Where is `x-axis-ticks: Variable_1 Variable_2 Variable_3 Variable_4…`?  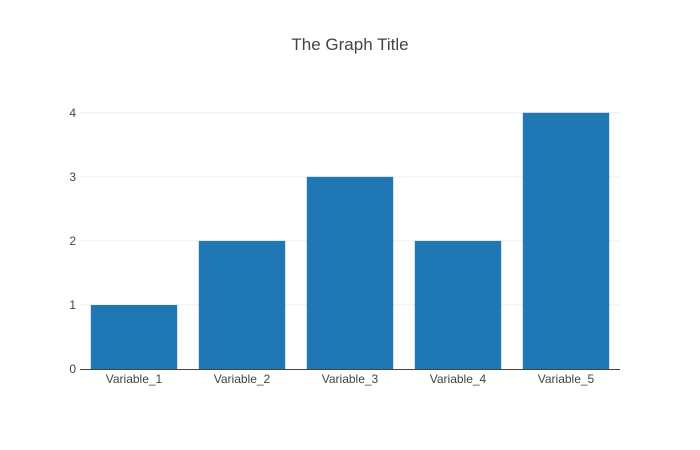
x-axis-ticks: Variable_1 Variable_2 Variable_3 Variable_4… is located at coordinates (350, 379).